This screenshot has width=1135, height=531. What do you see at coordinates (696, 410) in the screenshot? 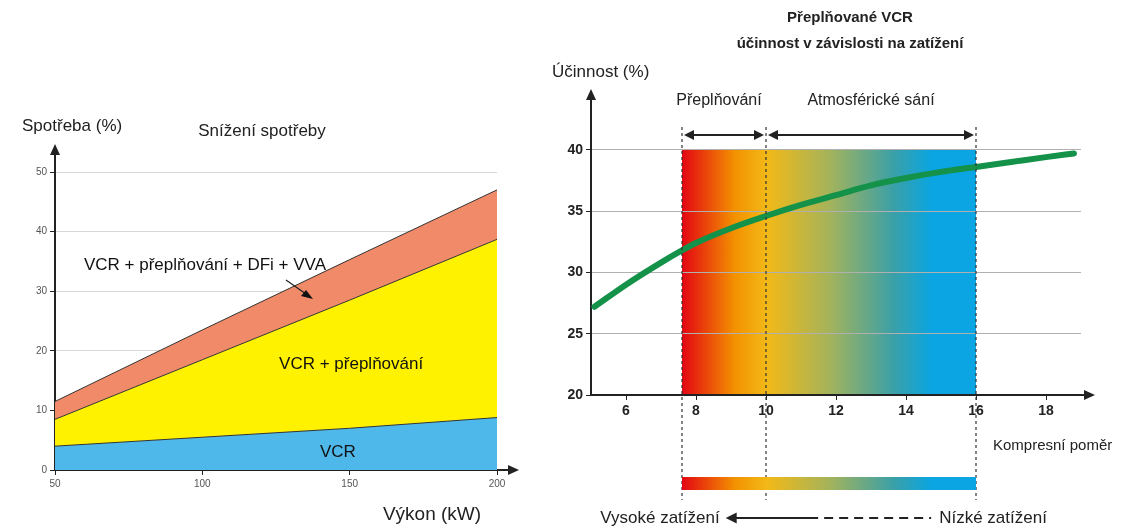
I see `x-tick-label: 8` at bounding box center [696, 410].